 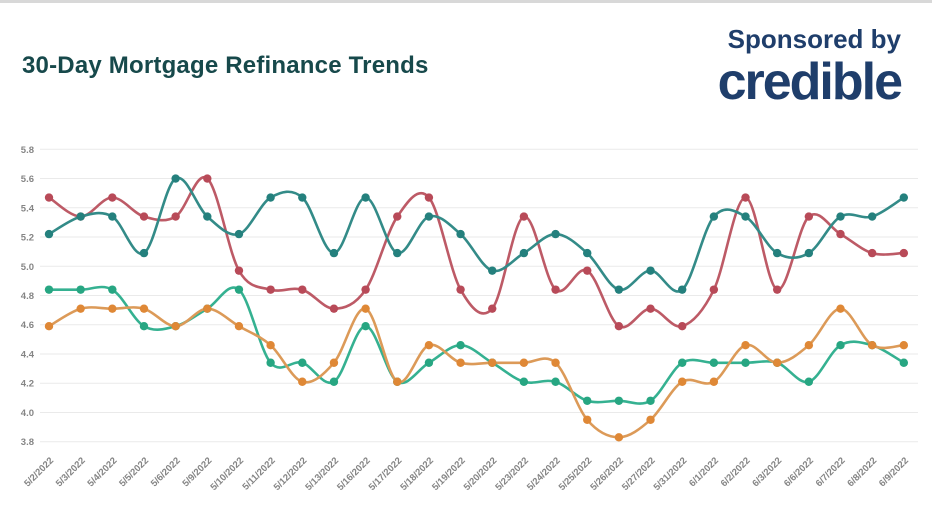 I want to click on sponsored-by-label: Sponsored by, so click(x=814, y=39).